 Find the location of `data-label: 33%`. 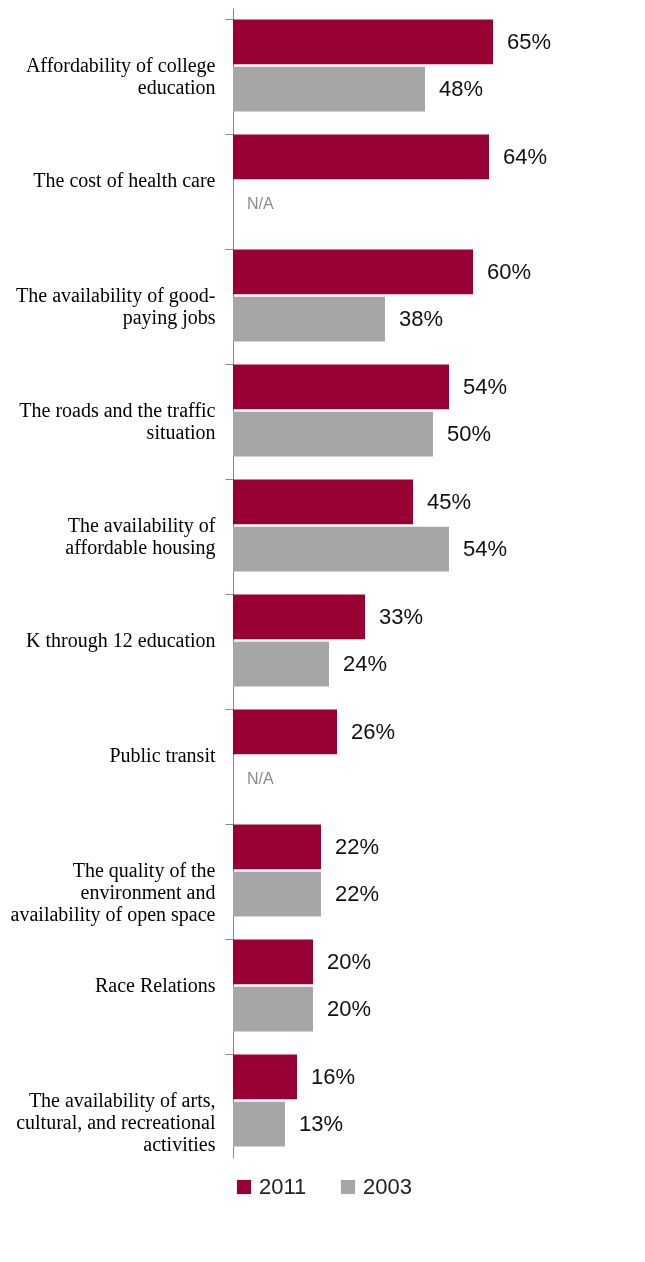

data-label: 33% is located at coordinates (401, 616).